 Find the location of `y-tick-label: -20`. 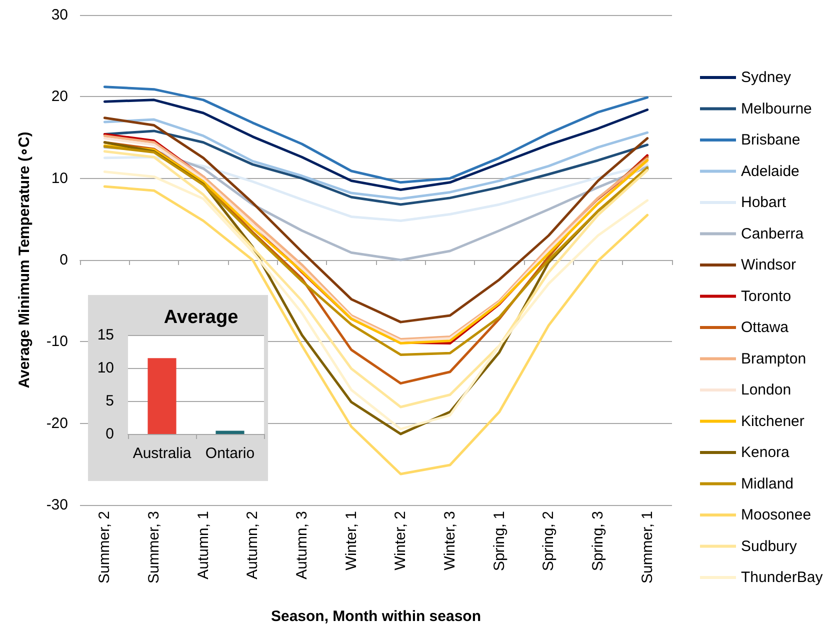

y-tick-label: -20 is located at coordinates (57, 423).